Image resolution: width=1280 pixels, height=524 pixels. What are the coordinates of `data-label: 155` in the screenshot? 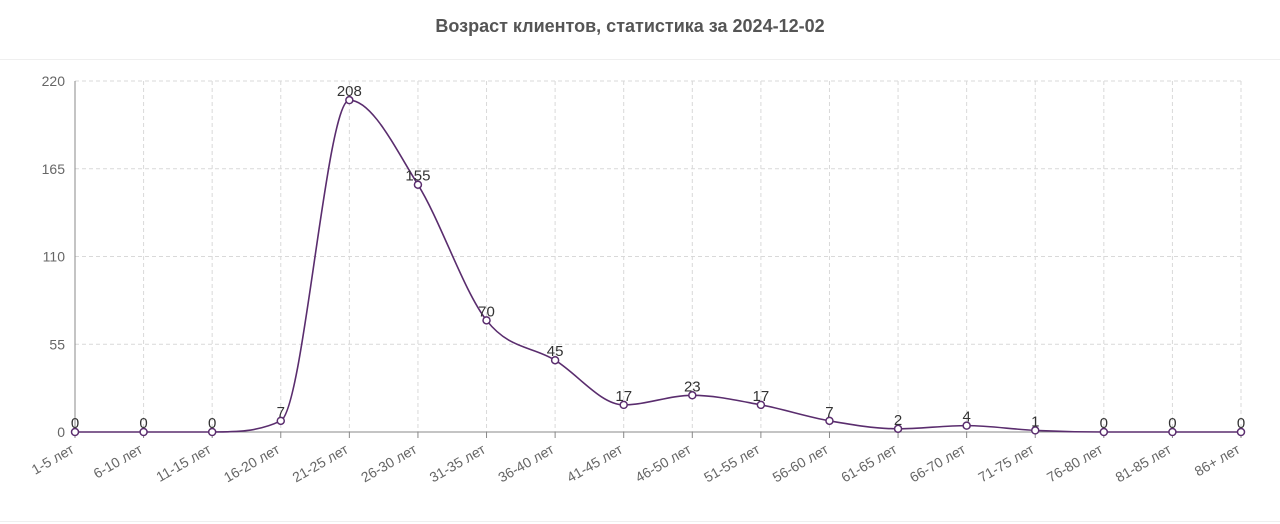 It's located at (417, 176).